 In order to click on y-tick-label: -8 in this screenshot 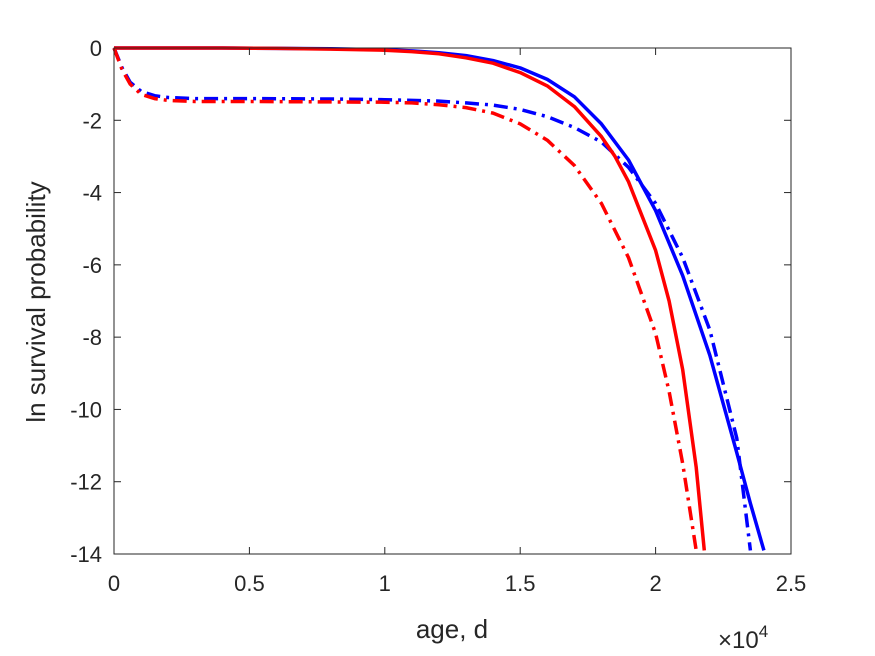, I will do `click(92, 337)`.